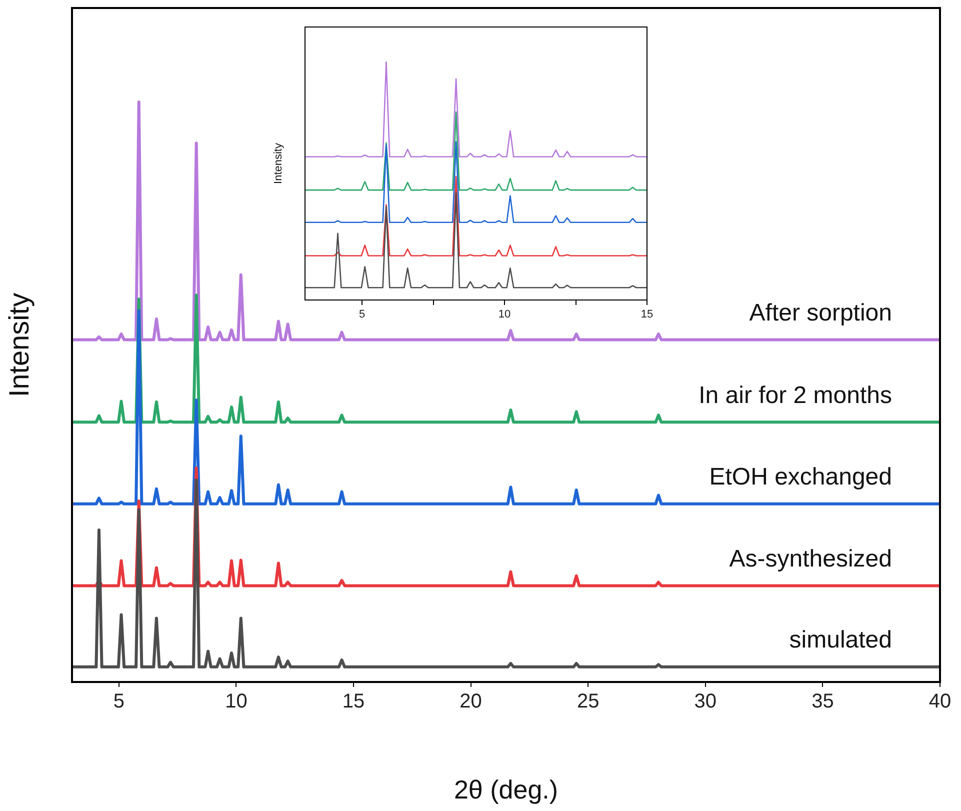  I want to click on series-label: In air for 2 months, so click(795, 395).